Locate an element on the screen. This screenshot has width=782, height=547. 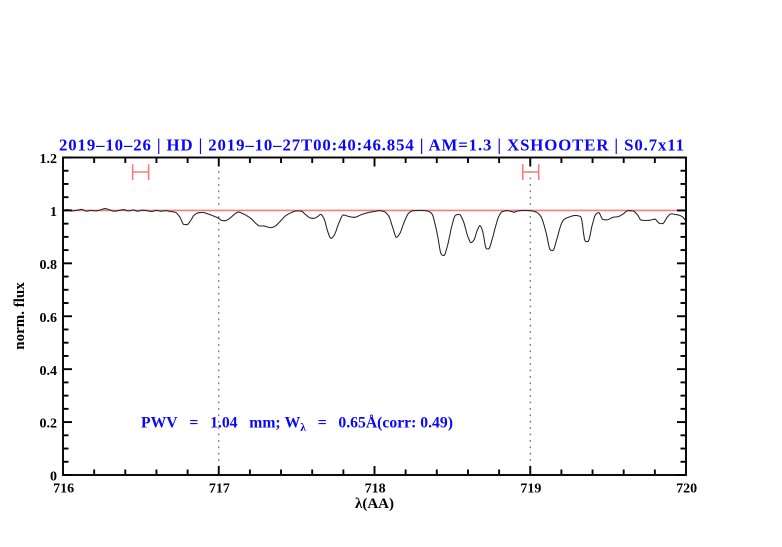
svg-text:PWV = 1.04 mm; Wλ =: PWV = 1.04 mm; Wλ = 0.65Å(corr: 0.49) is located at coordinates (297, 424).